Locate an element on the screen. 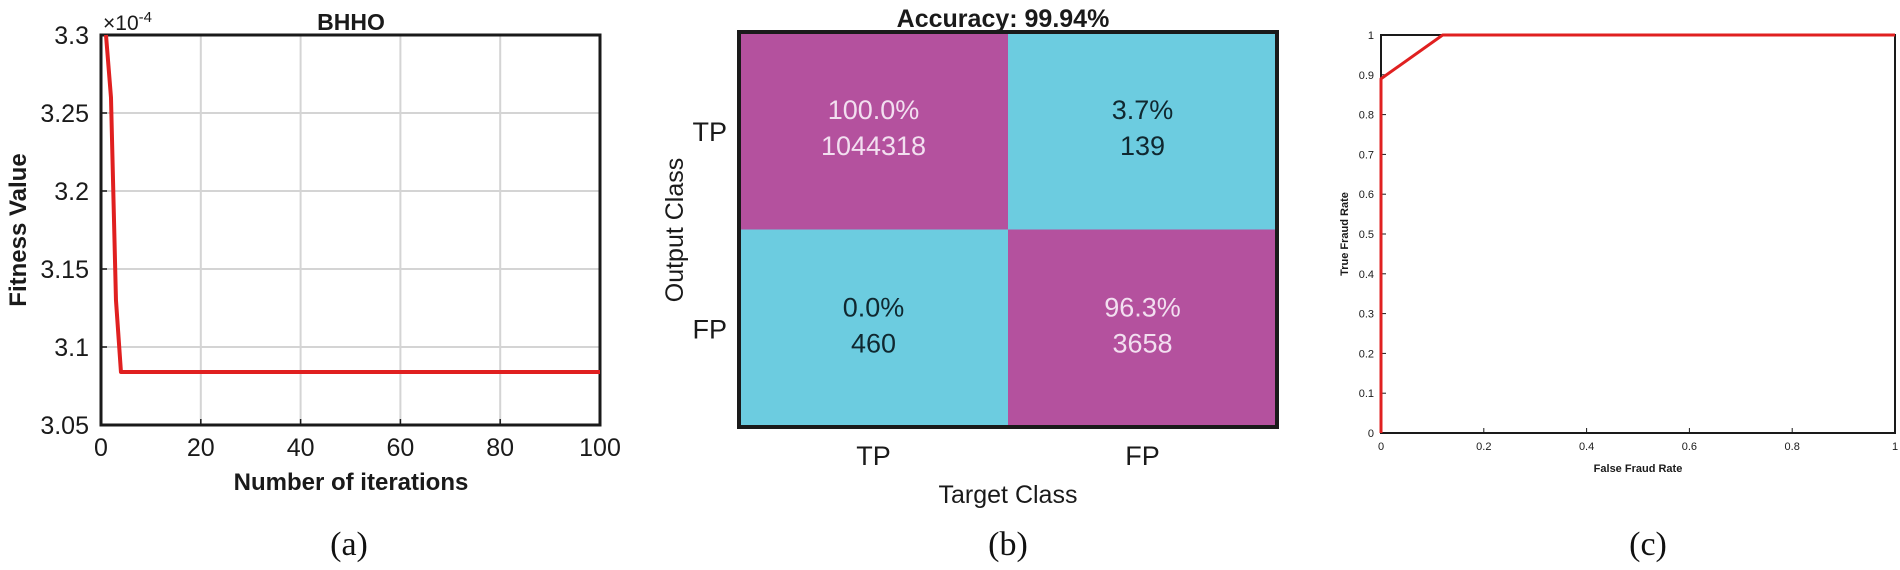  cell-count: 3658 is located at coordinates (1142, 343).